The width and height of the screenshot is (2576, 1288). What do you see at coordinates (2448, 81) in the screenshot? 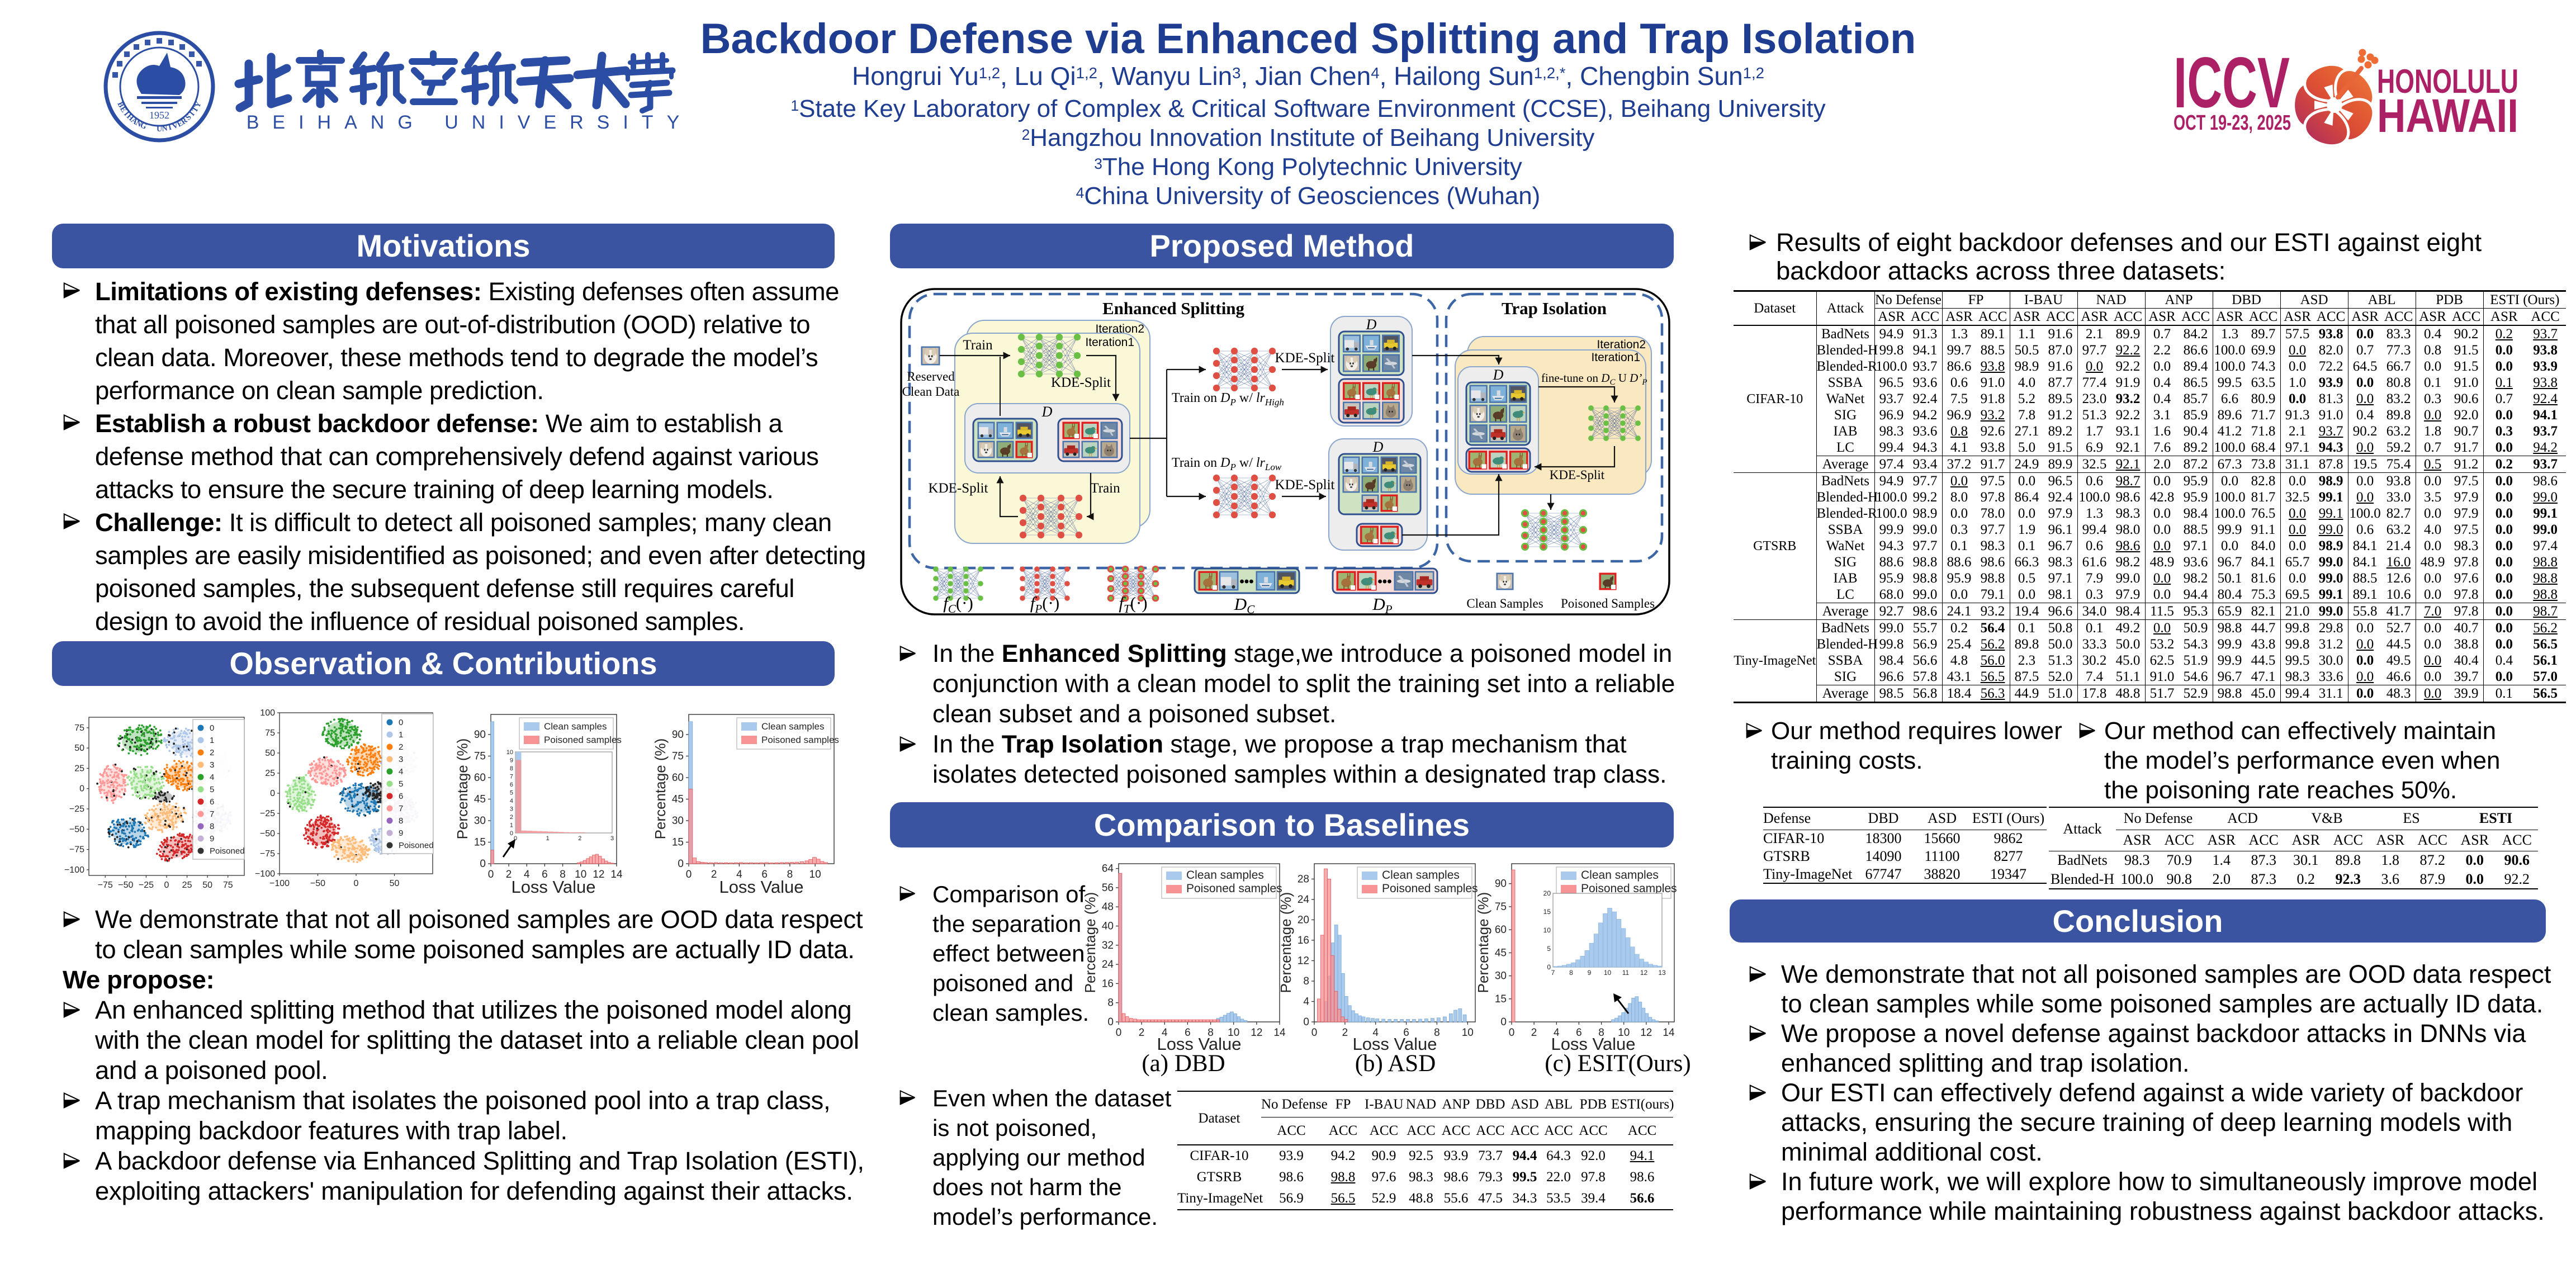
I see `svg-text: HONOLULU` at bounding box center [2448, 81].